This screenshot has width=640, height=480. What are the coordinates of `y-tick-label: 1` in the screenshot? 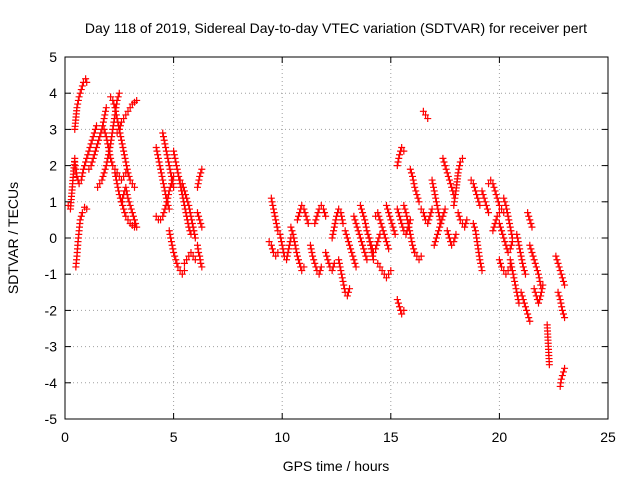 It's located at (53, 202).